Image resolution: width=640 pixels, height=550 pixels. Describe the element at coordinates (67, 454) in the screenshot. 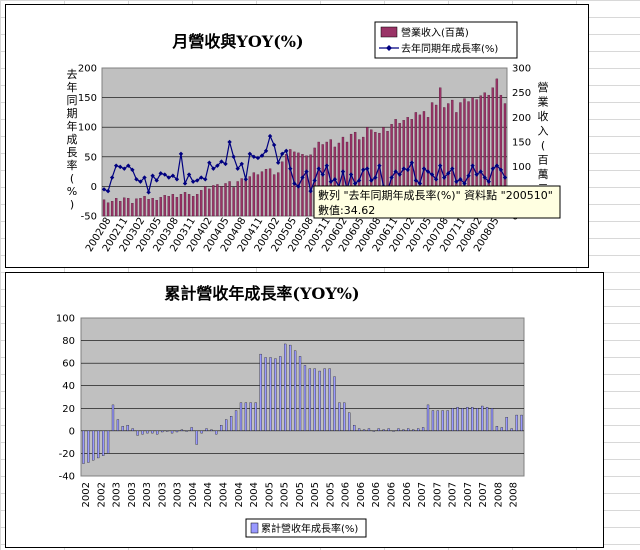

I see `chart2-y-tick-label: -20` at that location.